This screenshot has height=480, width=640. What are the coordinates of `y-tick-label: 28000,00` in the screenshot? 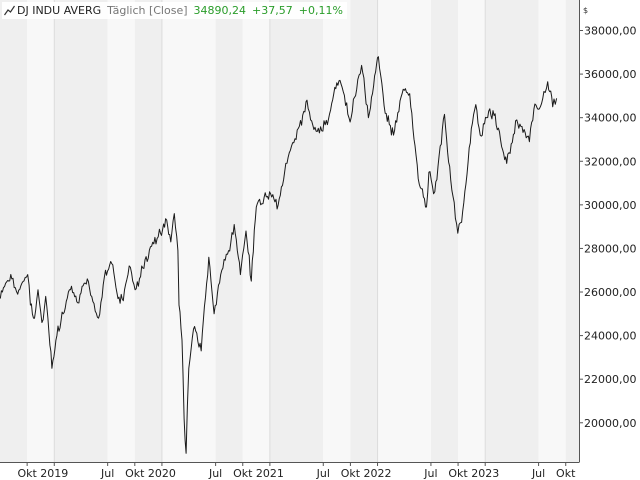 It's located at (610, 248).